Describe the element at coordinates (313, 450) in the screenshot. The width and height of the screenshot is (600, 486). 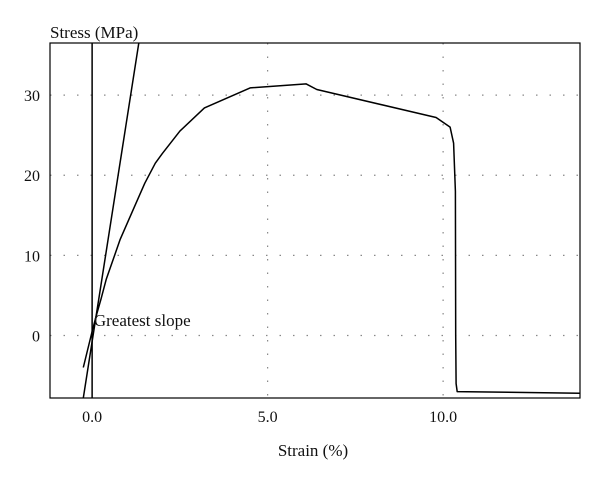
I see `x-axis-label: Strain (%)` at that location.